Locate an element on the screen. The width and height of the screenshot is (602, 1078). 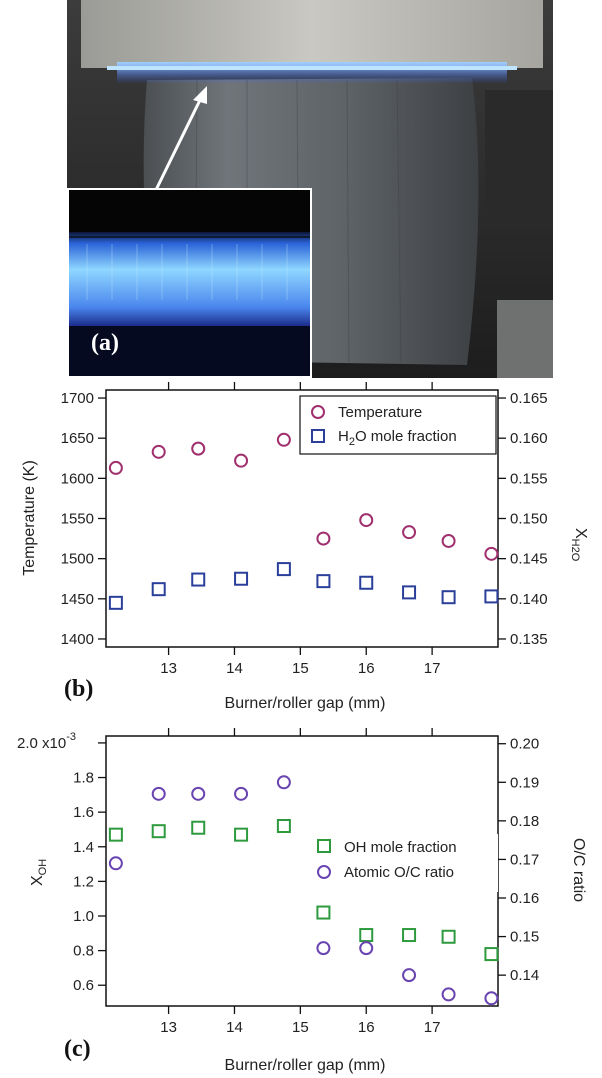
y-right-tick-label: 0.140 is located at coordinates (529, 599).